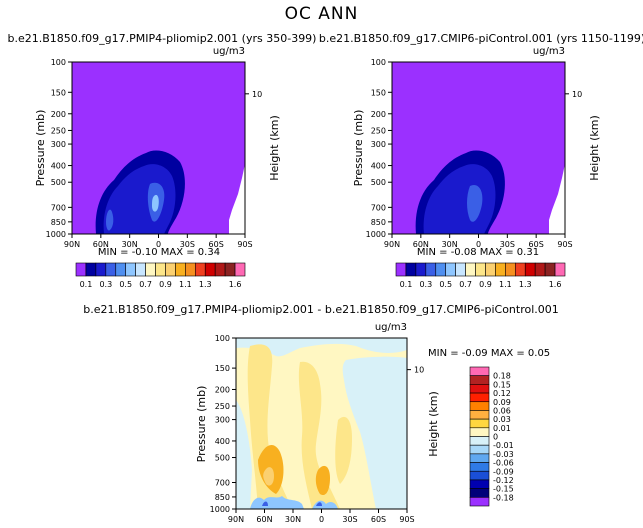  Describe the element at coordinates (445, 284) in the screenshot. I see `colorbar-label: 0.5` at that location.